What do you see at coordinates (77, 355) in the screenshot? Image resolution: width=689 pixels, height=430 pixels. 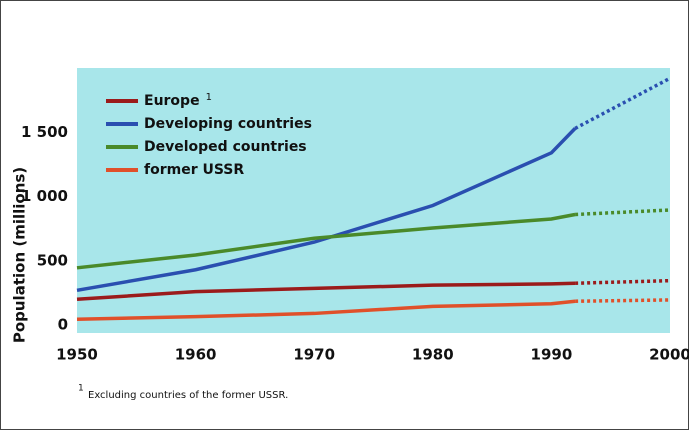 I see `x-tick-label: 1950` at bounding box center [77, 355].